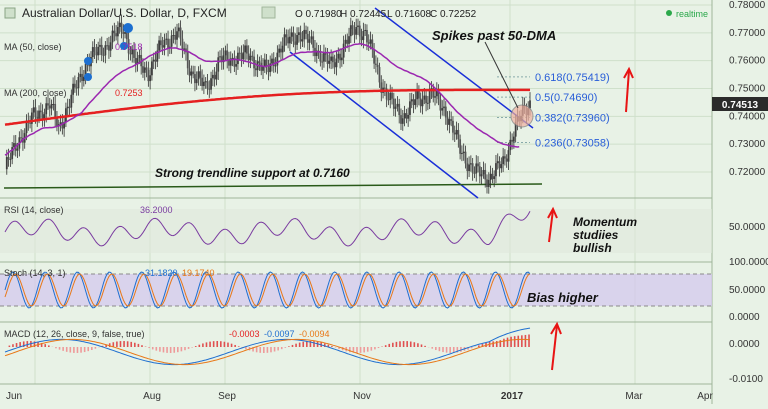  Describe the element at coordinates (747, 144) in the screenshot. I see `price-tick-label: 0.73000` at that location.